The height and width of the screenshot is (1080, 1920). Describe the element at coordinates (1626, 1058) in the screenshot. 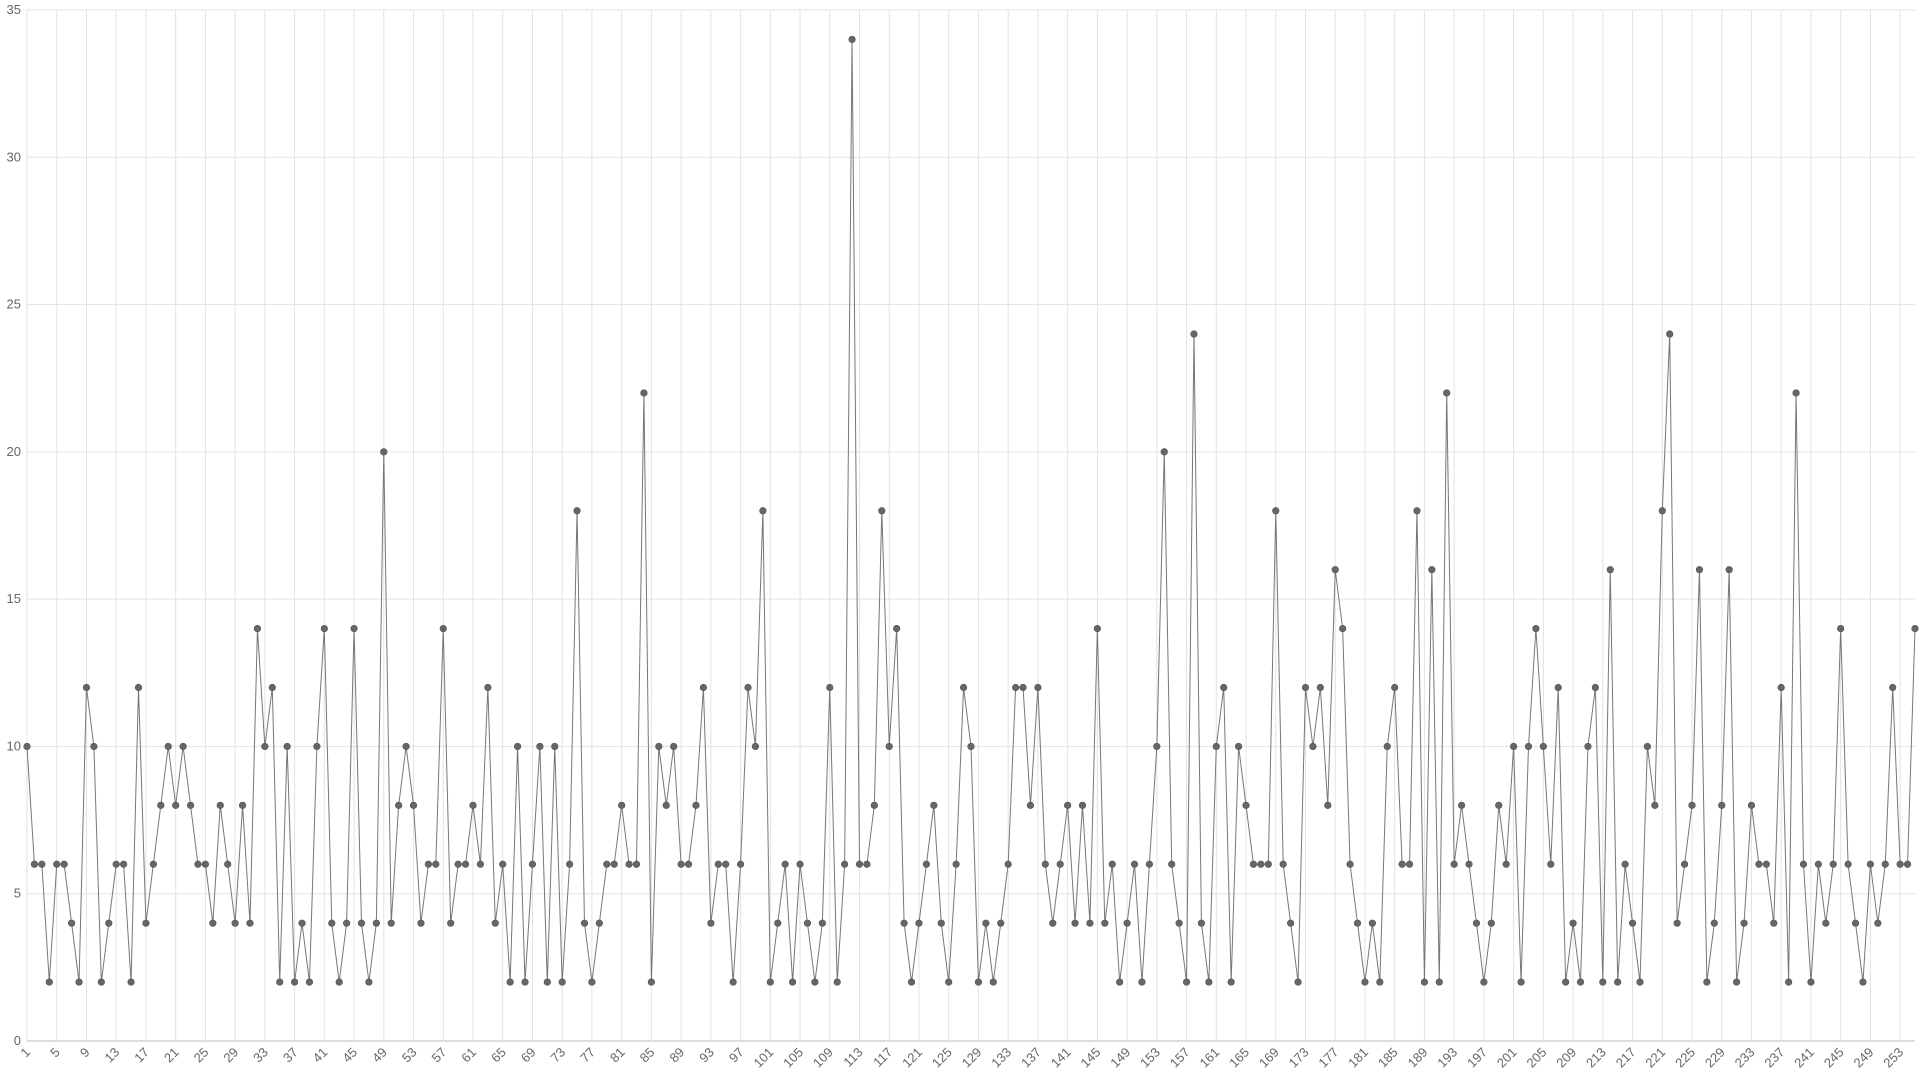

I see `x-tick-label: 217` at that location.